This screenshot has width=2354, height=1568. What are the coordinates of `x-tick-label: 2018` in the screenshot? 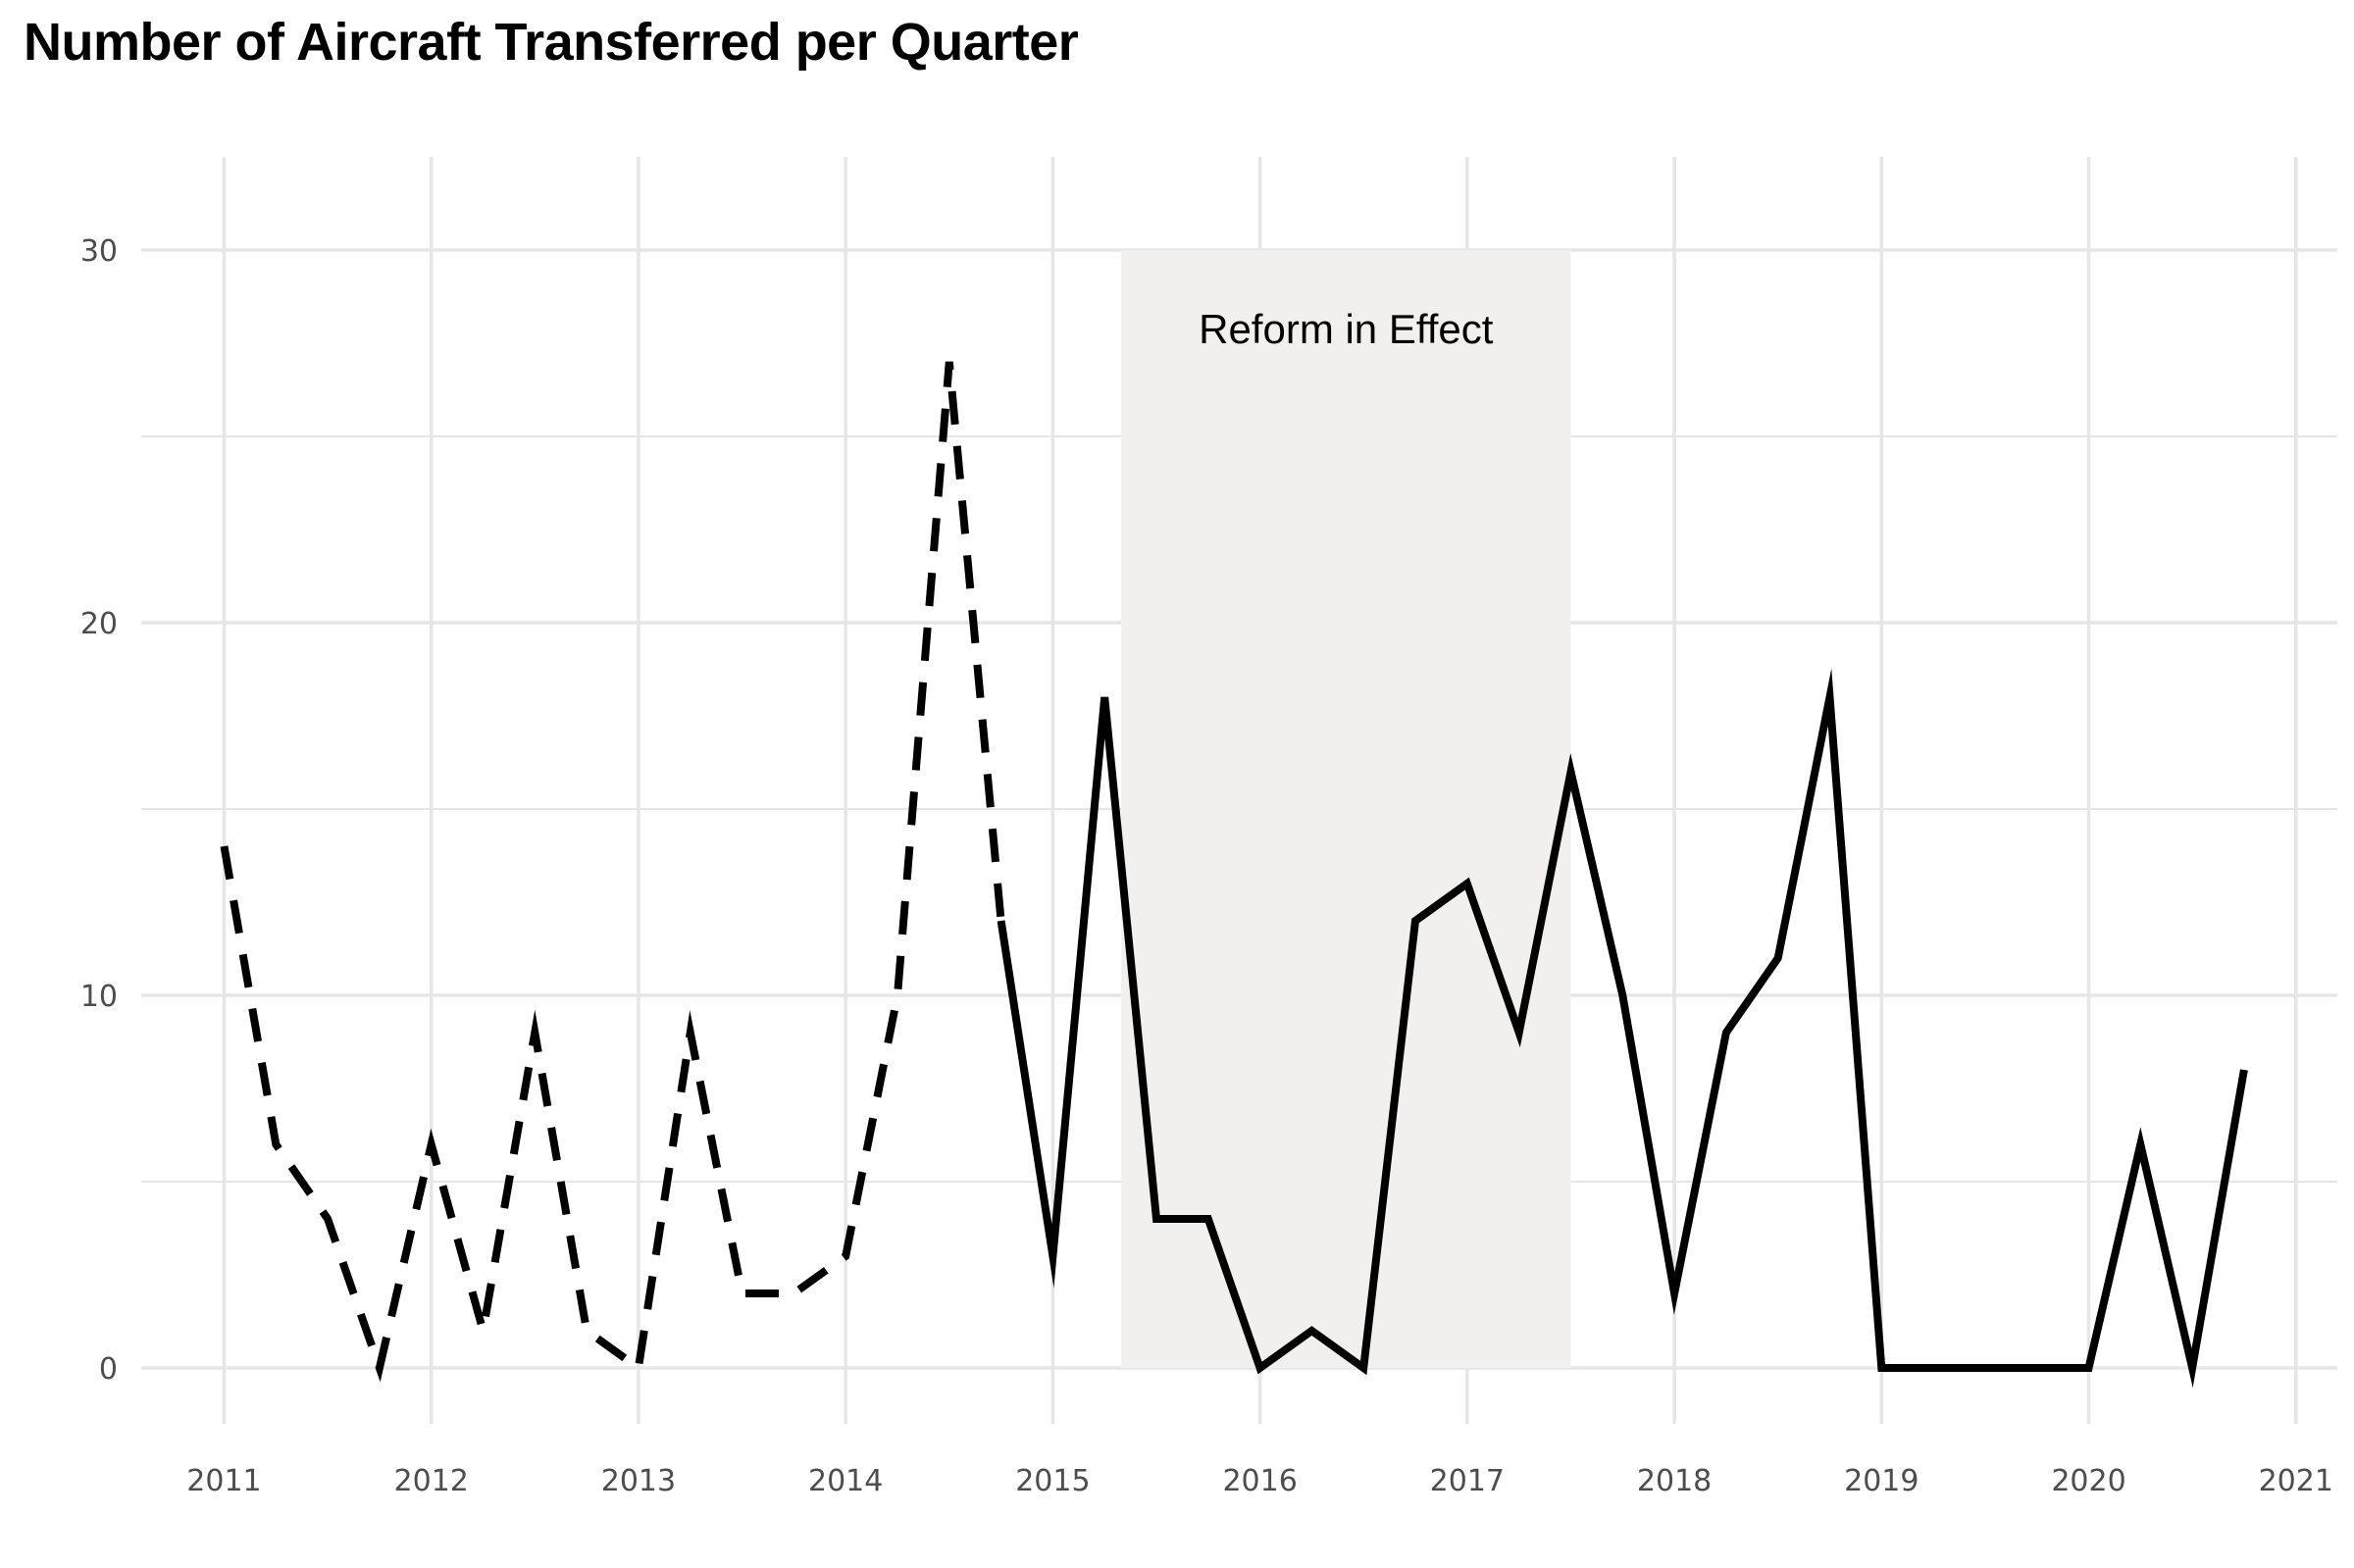 It's located at (1674, 1481).